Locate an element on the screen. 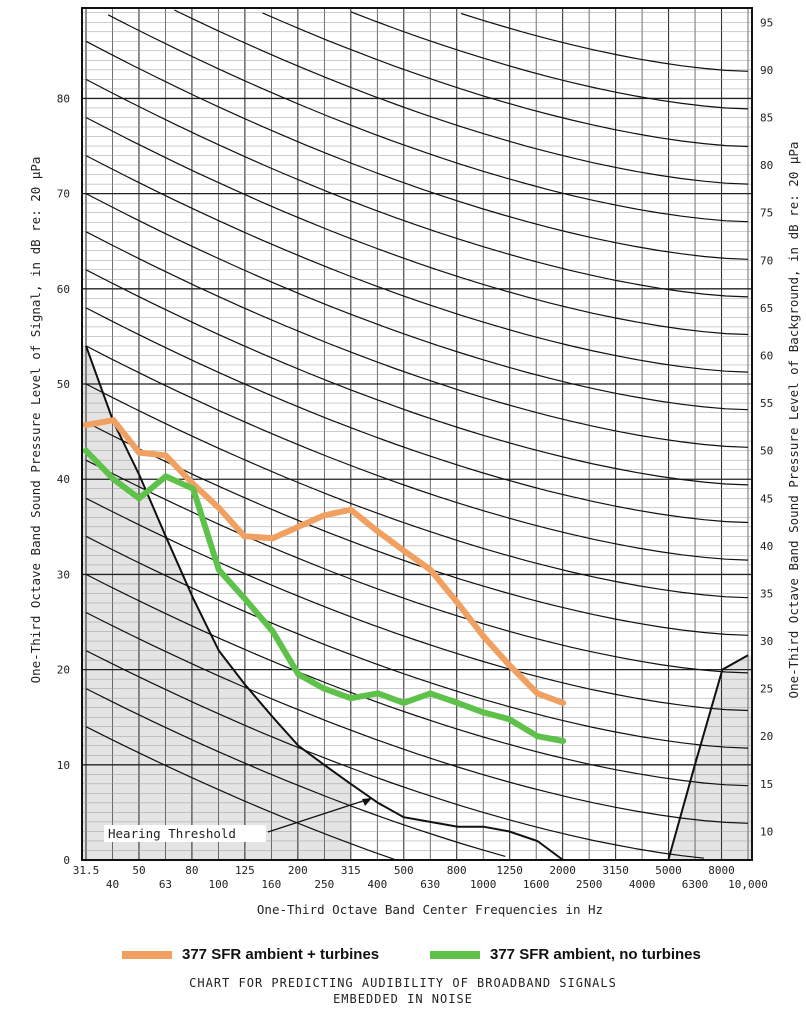  legend-swatch-orange is located at coordinates (147, 954).